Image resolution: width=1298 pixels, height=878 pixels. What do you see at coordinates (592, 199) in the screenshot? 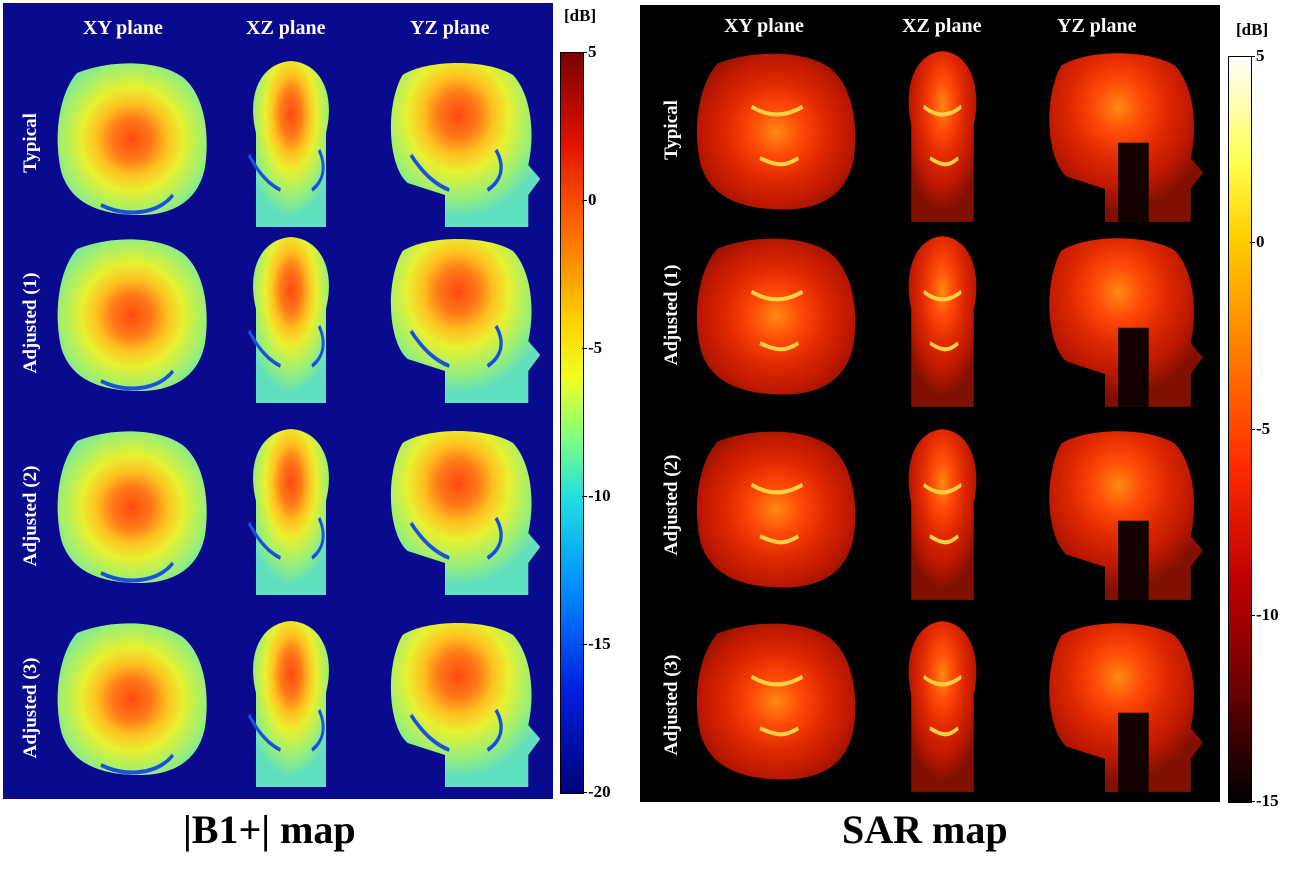
I see `b1-colorbar-tick: 0` at bounding box center [592, 199].